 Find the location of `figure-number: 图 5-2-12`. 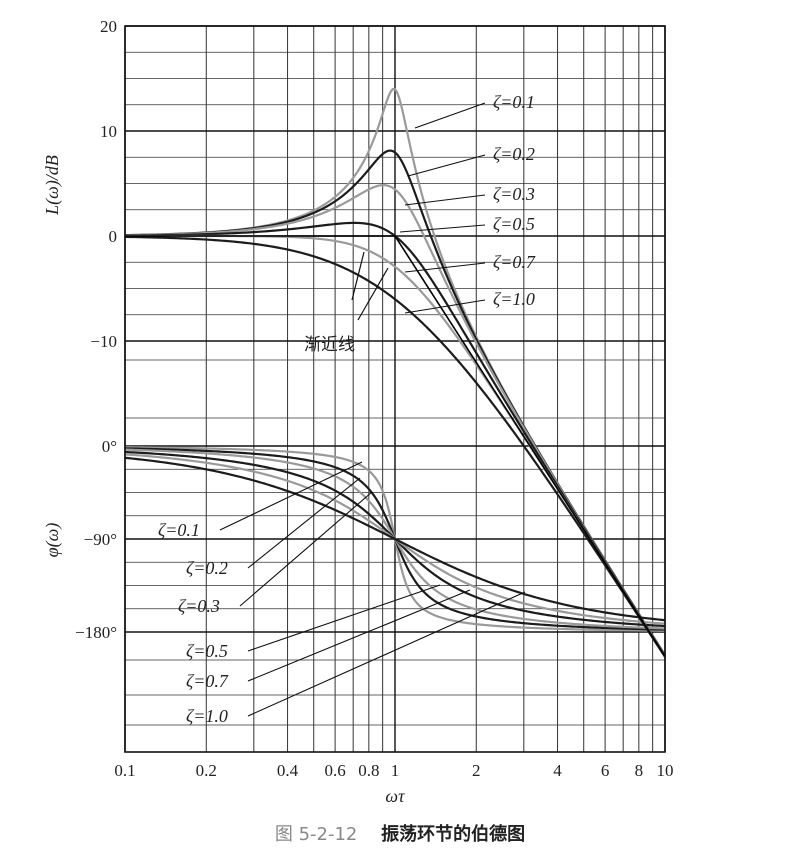

figure-number: 图 5-2-12 is located at coordinates (316, 834).